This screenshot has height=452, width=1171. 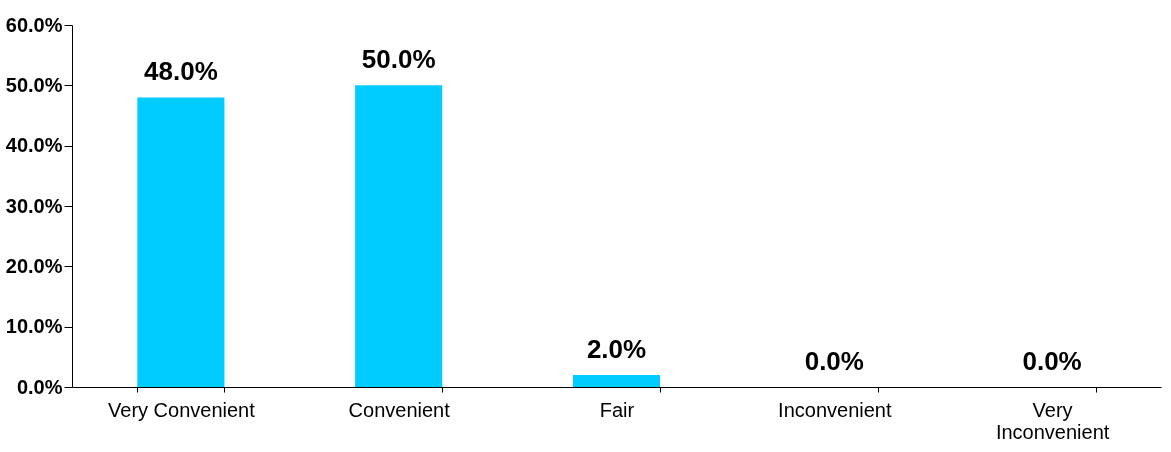 What do you see at coordinates (34, 24) in the screenshot?
I see `y-tick-label: 60.0%` at bounding box center [34, 24].